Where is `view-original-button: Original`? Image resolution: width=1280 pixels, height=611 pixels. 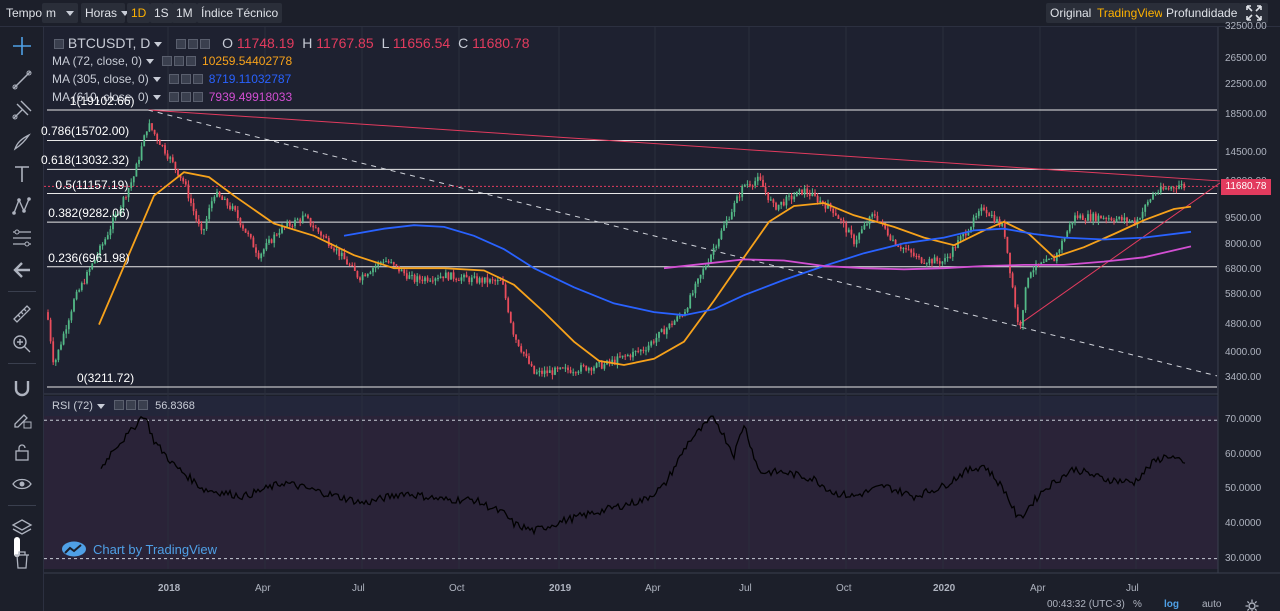 view-original-button: Original is located at coordinates (1071, 13).